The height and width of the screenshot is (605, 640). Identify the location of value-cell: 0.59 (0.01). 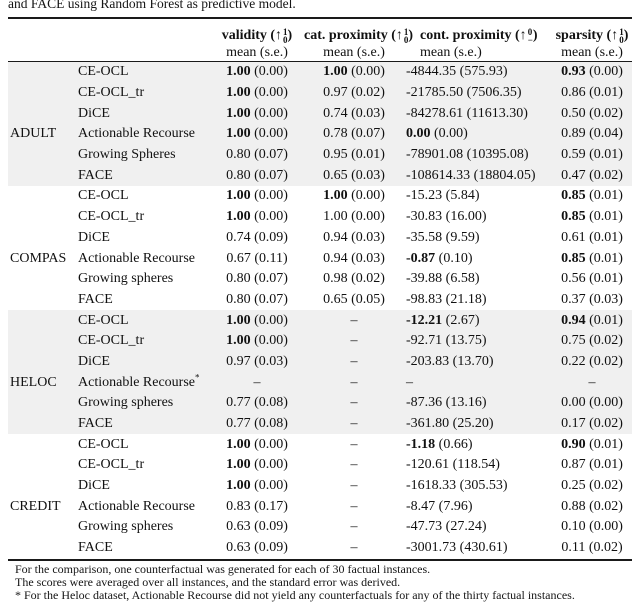
(592, 155).